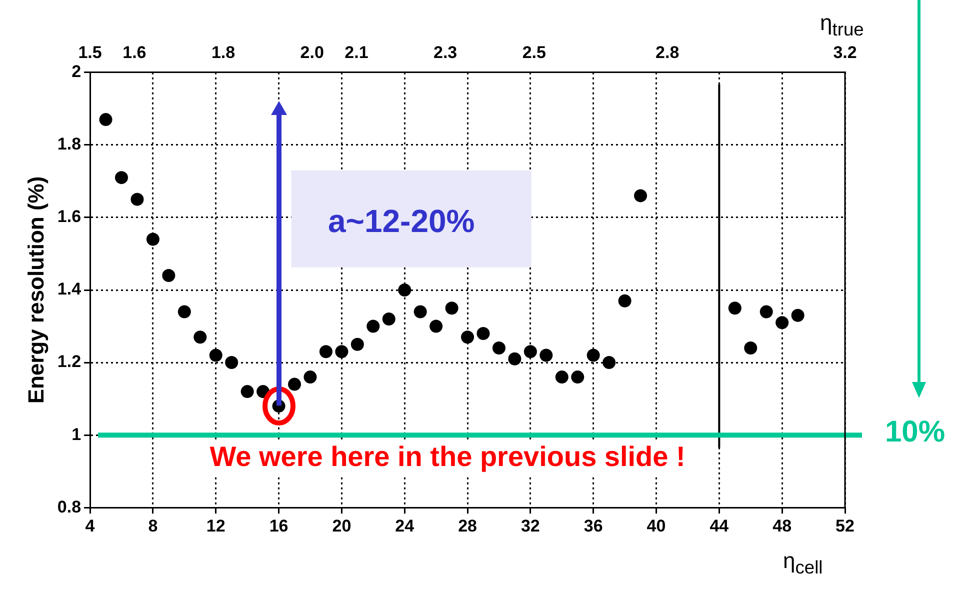 Image resolution: width=959 pixels, height=590 pixels. Describe the element at coordinates (312, 52) in the screenshot. I see `x2-tick-label: 2.0` at that location.